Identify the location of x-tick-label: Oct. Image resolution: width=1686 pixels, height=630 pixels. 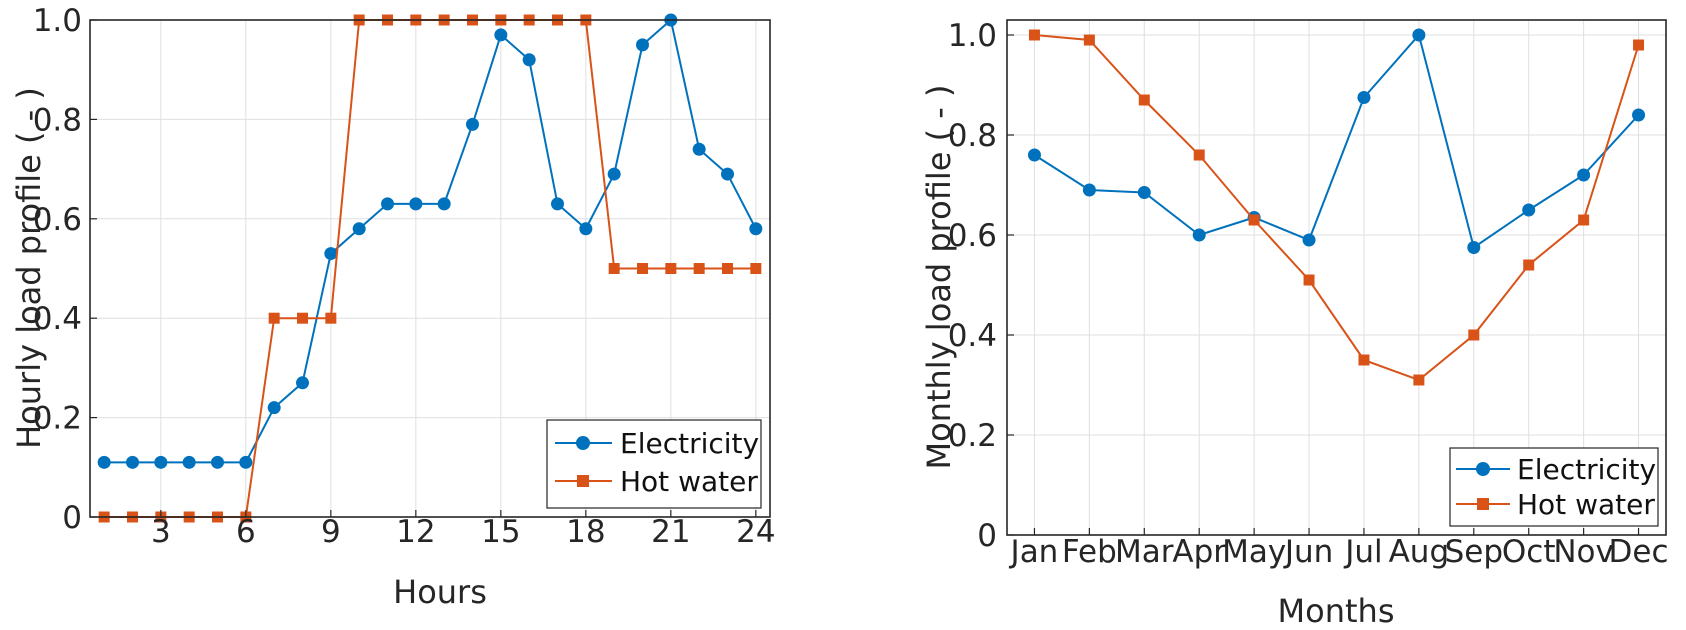
(1529, 552).